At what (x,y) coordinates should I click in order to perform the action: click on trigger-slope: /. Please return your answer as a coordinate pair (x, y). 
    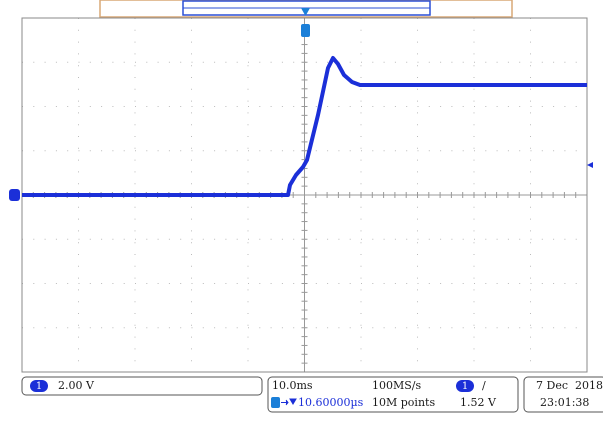
    Looking at the image, I should click on (484, 385).